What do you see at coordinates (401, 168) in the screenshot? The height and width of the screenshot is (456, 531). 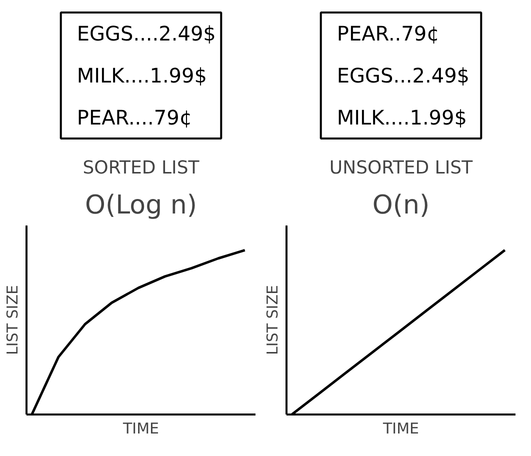 I see `chart-title: UNSORTED LIST` at bounding box center [401, 168].